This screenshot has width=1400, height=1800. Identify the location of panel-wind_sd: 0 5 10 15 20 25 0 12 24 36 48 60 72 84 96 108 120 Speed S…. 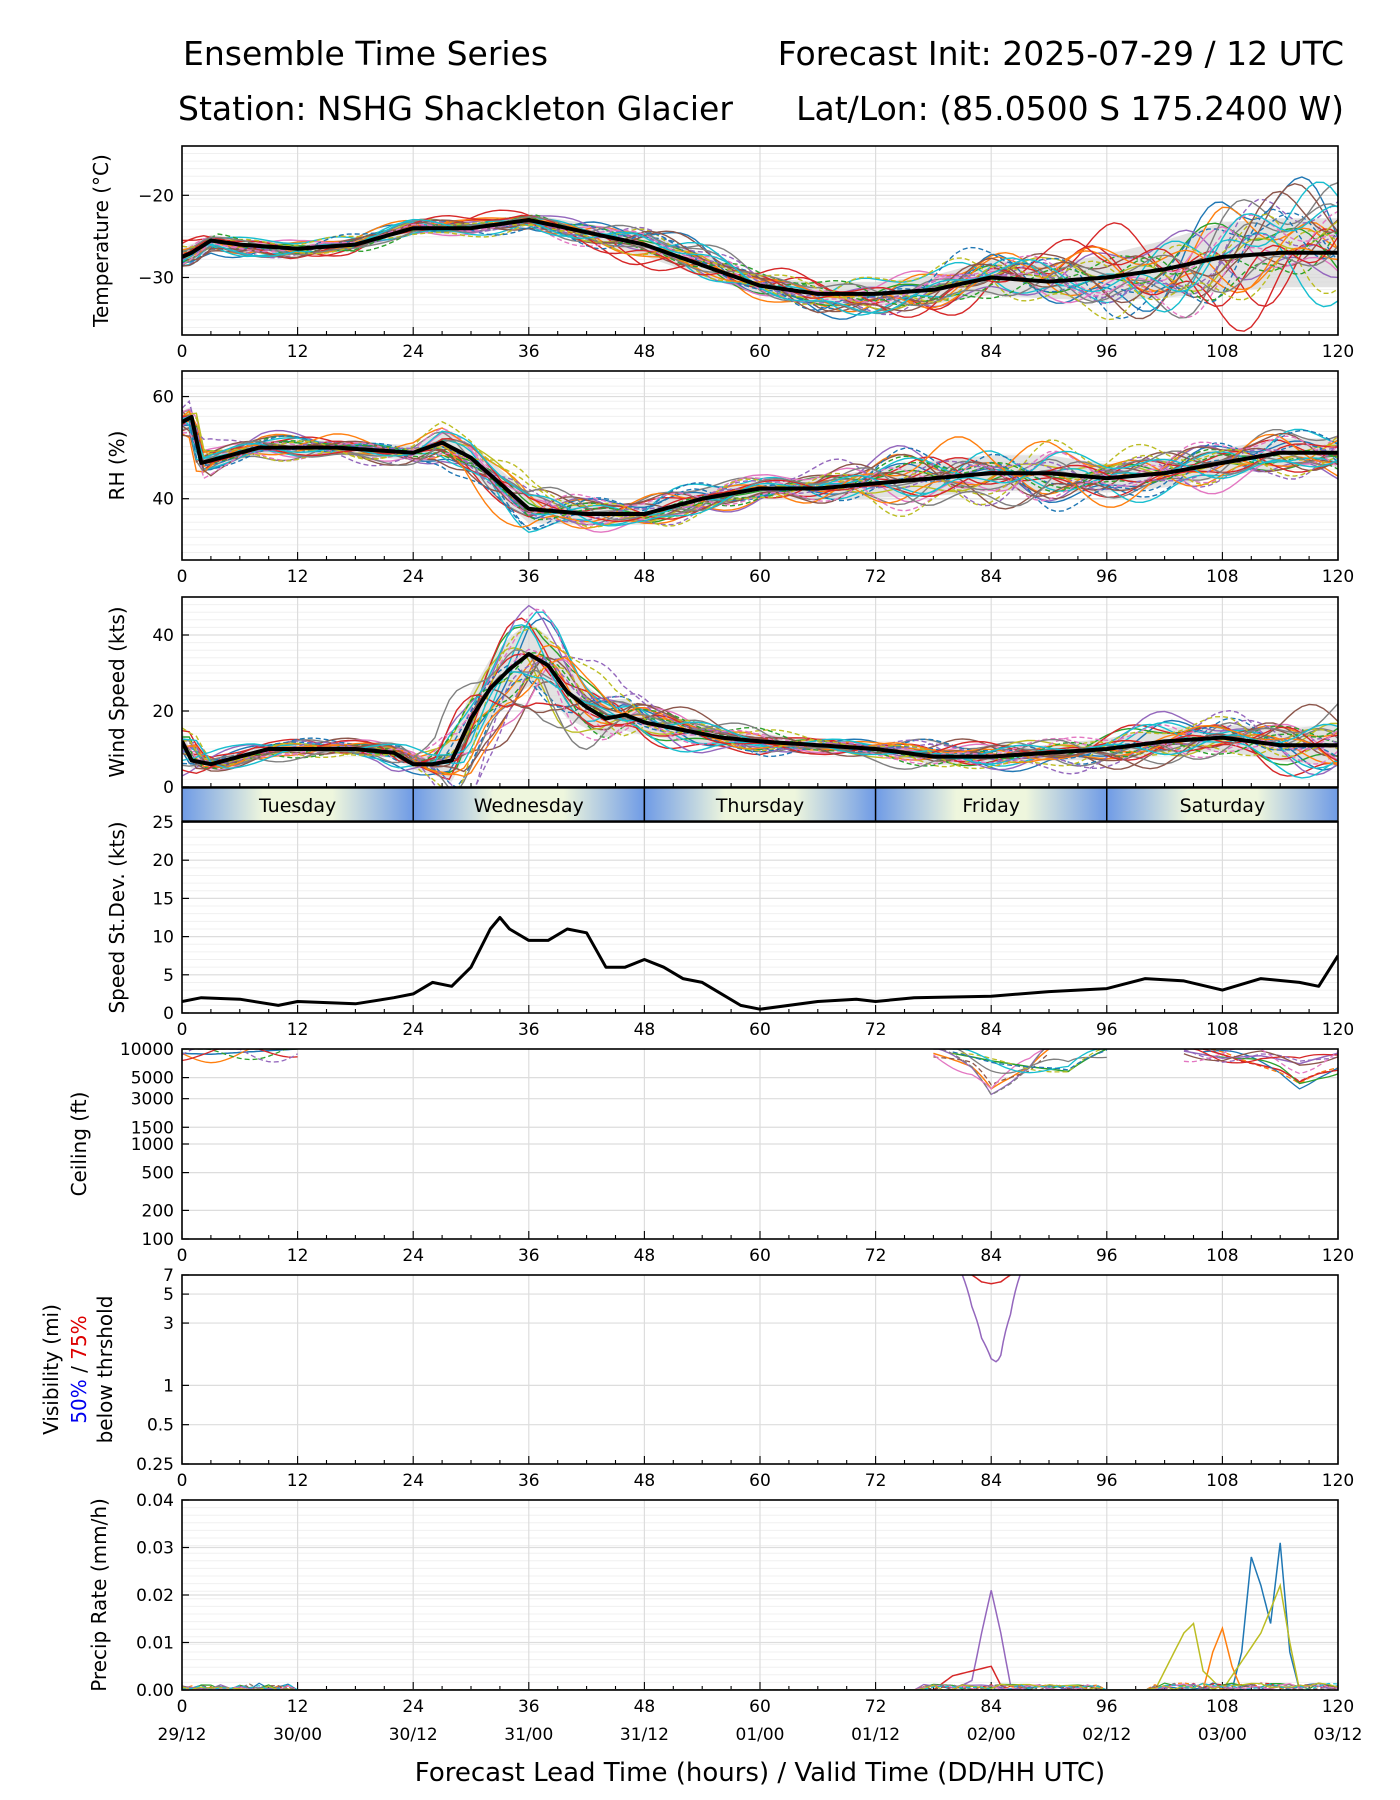
(729, 926).